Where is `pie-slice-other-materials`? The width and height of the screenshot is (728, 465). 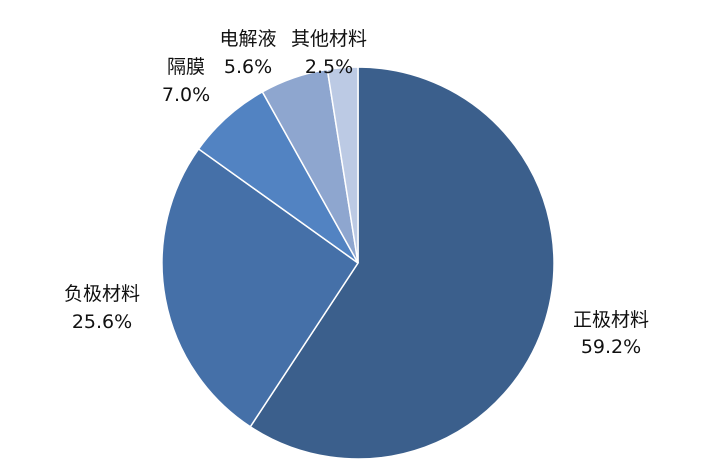
pie-slice-other-materials is located at coordinates (342, 165).